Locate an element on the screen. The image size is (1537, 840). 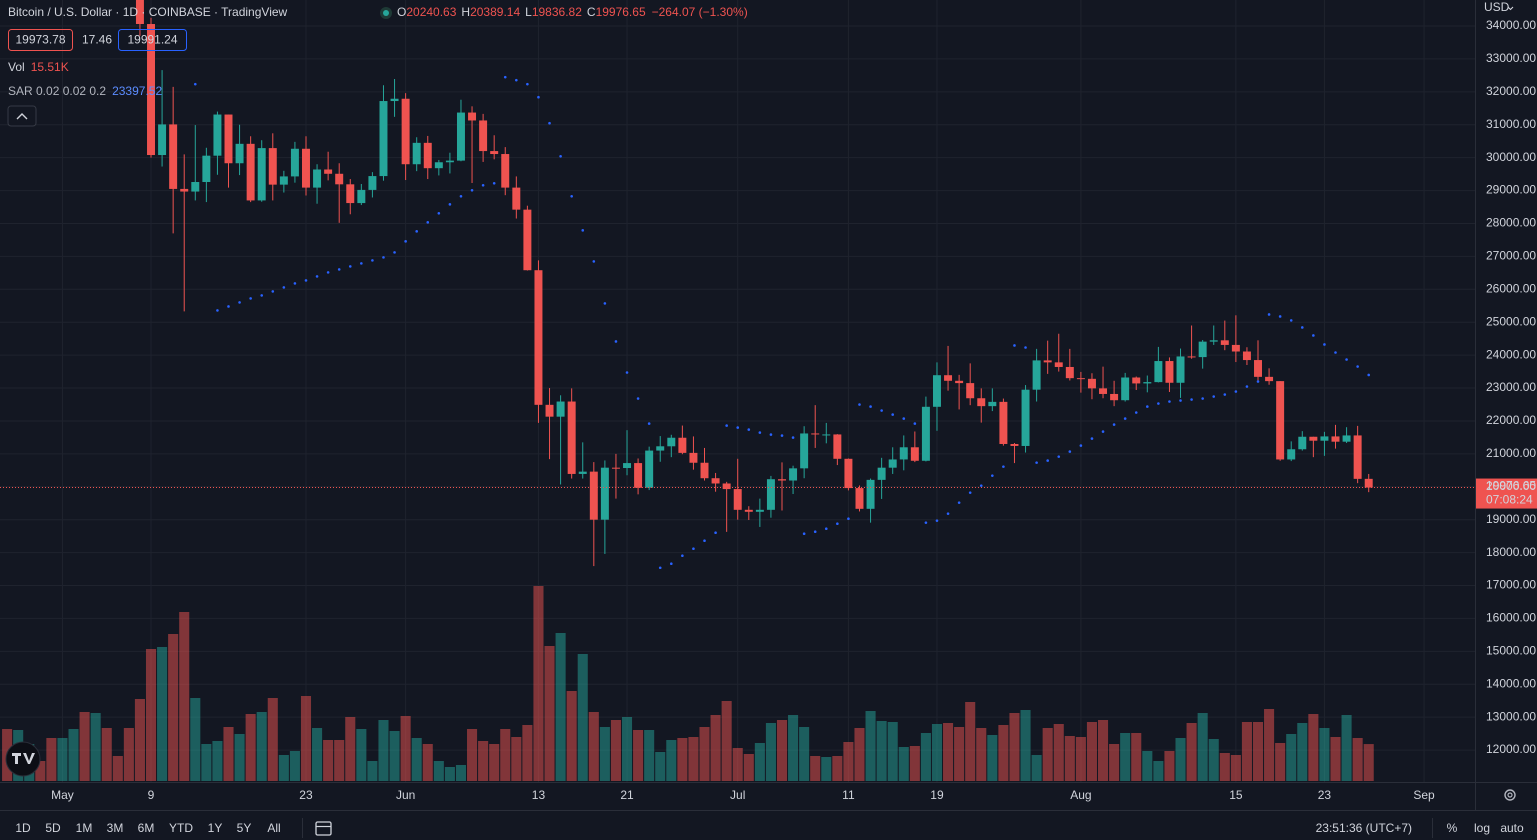
y-tick-label: 13000.00 is located at coordinates (1511, 716).